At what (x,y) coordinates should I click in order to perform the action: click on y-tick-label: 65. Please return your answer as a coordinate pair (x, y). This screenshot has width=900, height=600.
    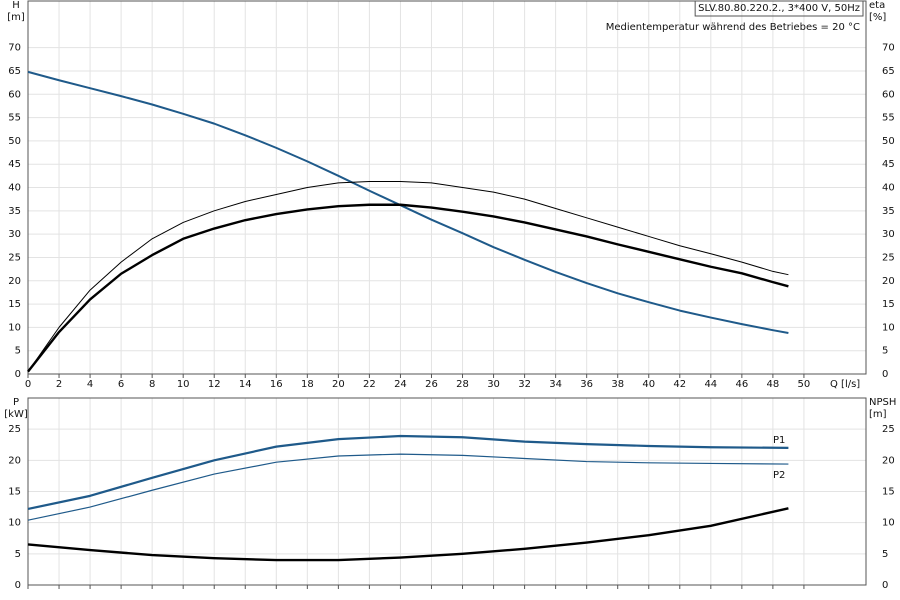
    Looking at the image, I should click on (14, 71).